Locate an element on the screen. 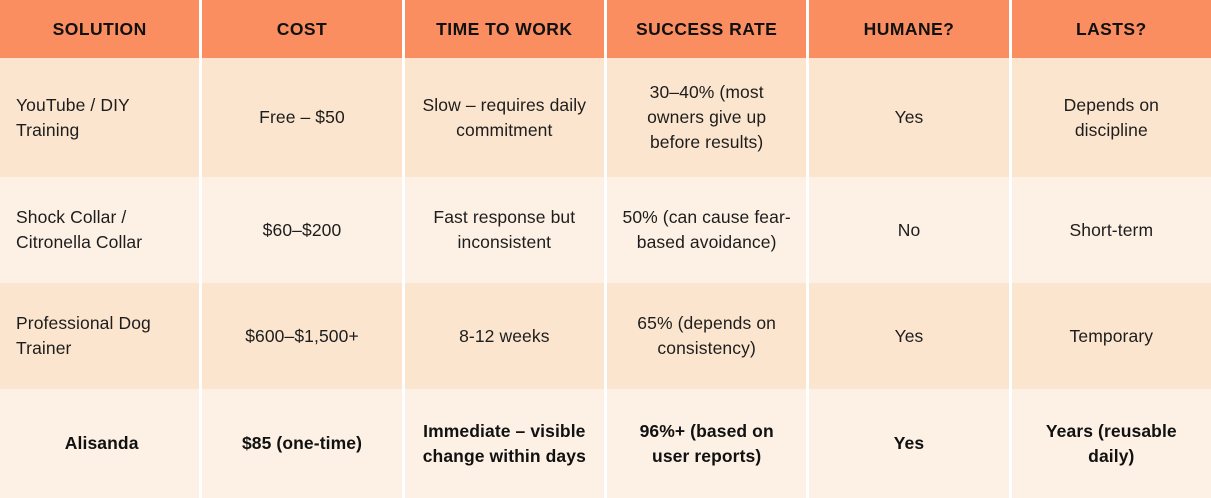  column-header-time-to-work: TIME TO WORK is located at coordinates (504, 29).